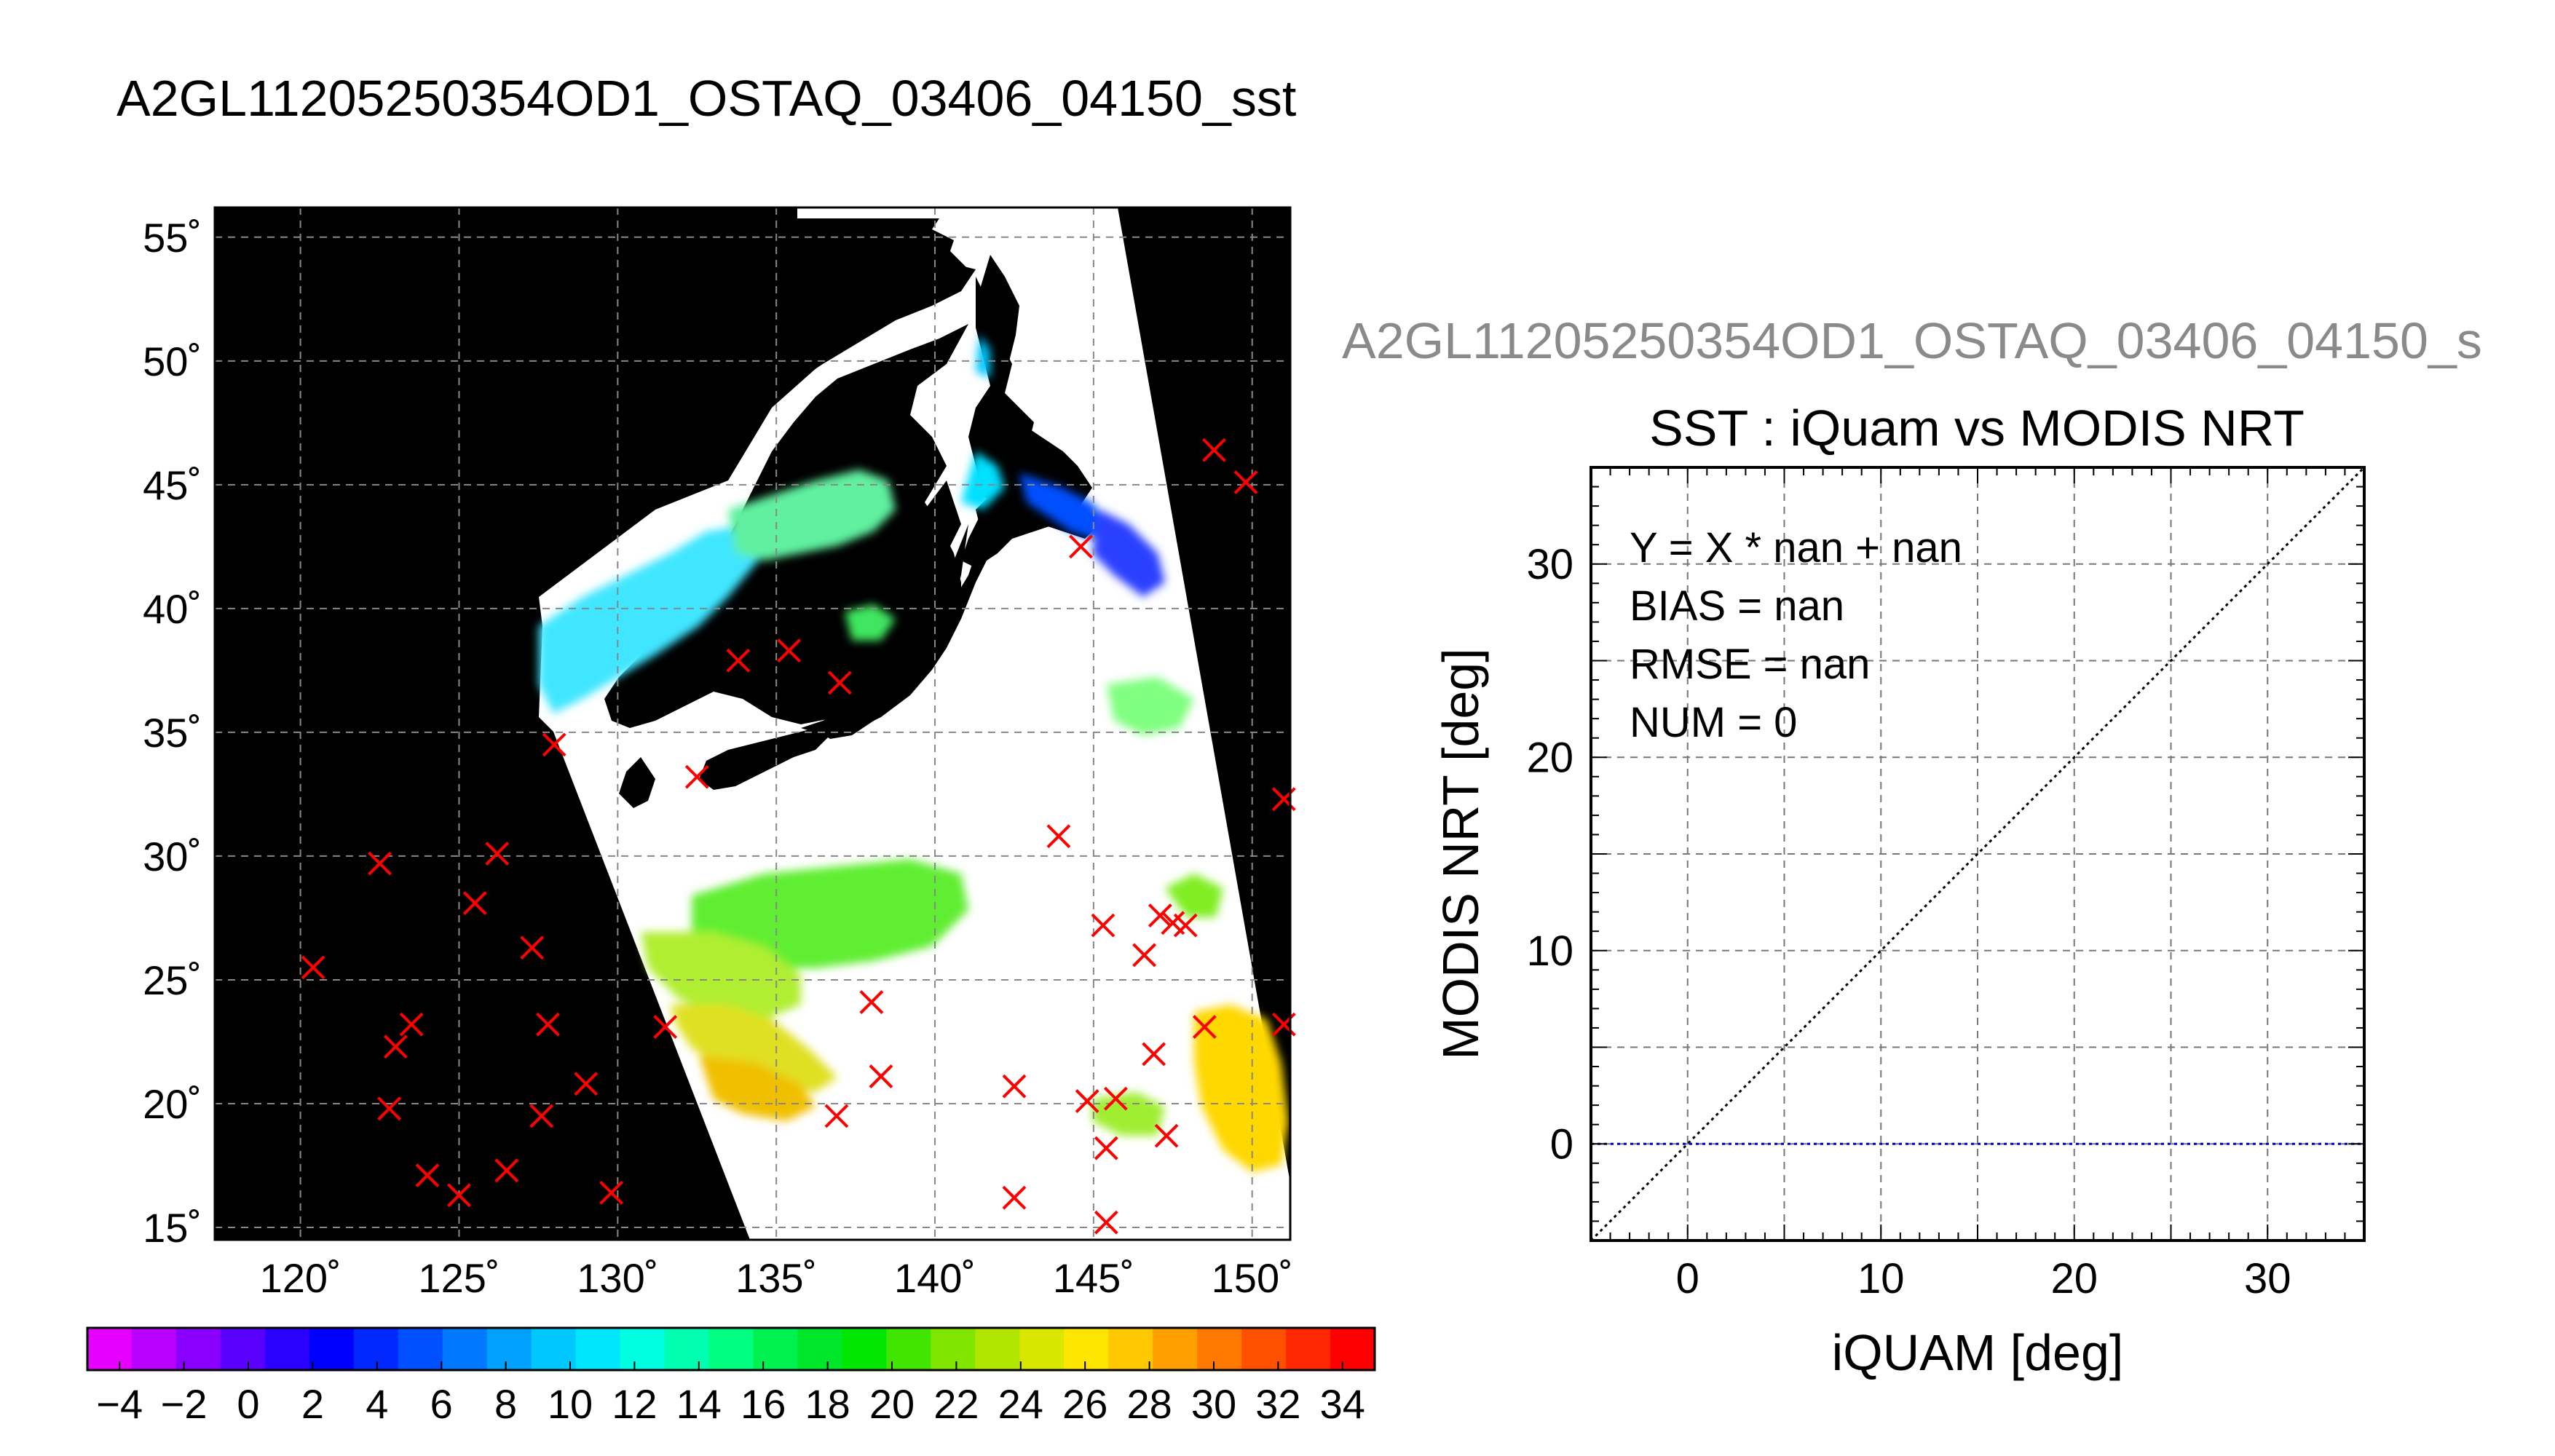  Describe the element at coordinates (377, 1404) in the screenshot. I see `colorbar-tick-label: 4` at that location.